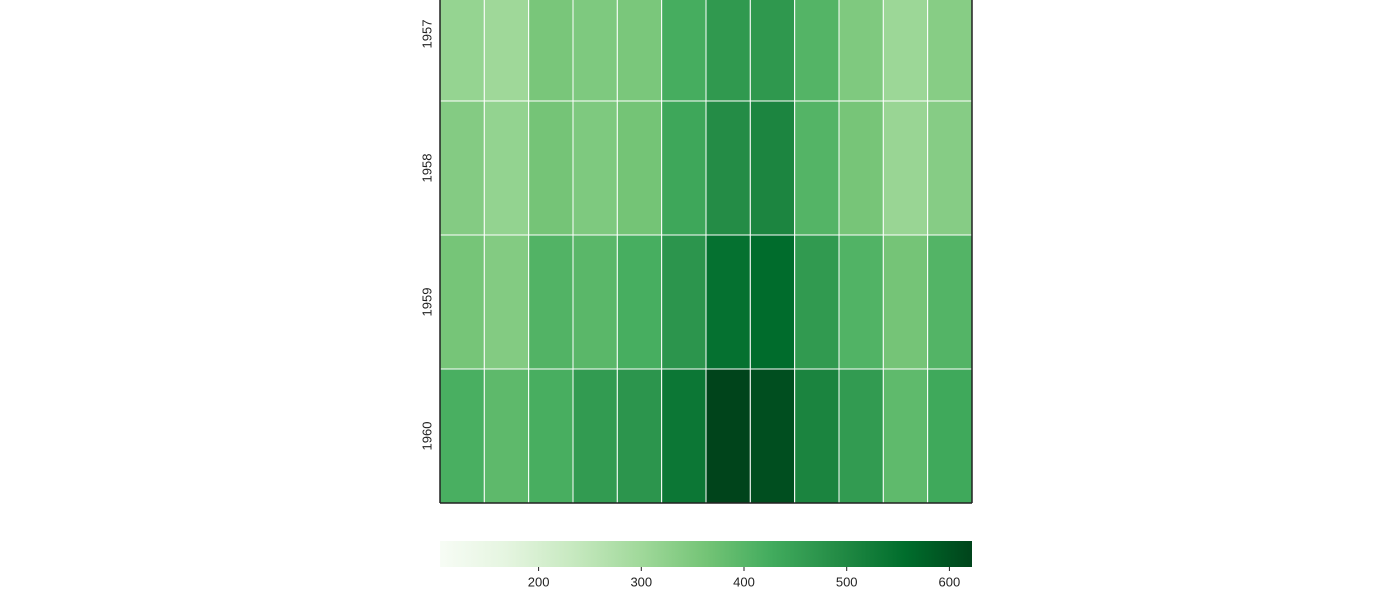 This screenshot has width=1384, height=614. I want to click on y-tick-label: 1958, so click(426, 168).